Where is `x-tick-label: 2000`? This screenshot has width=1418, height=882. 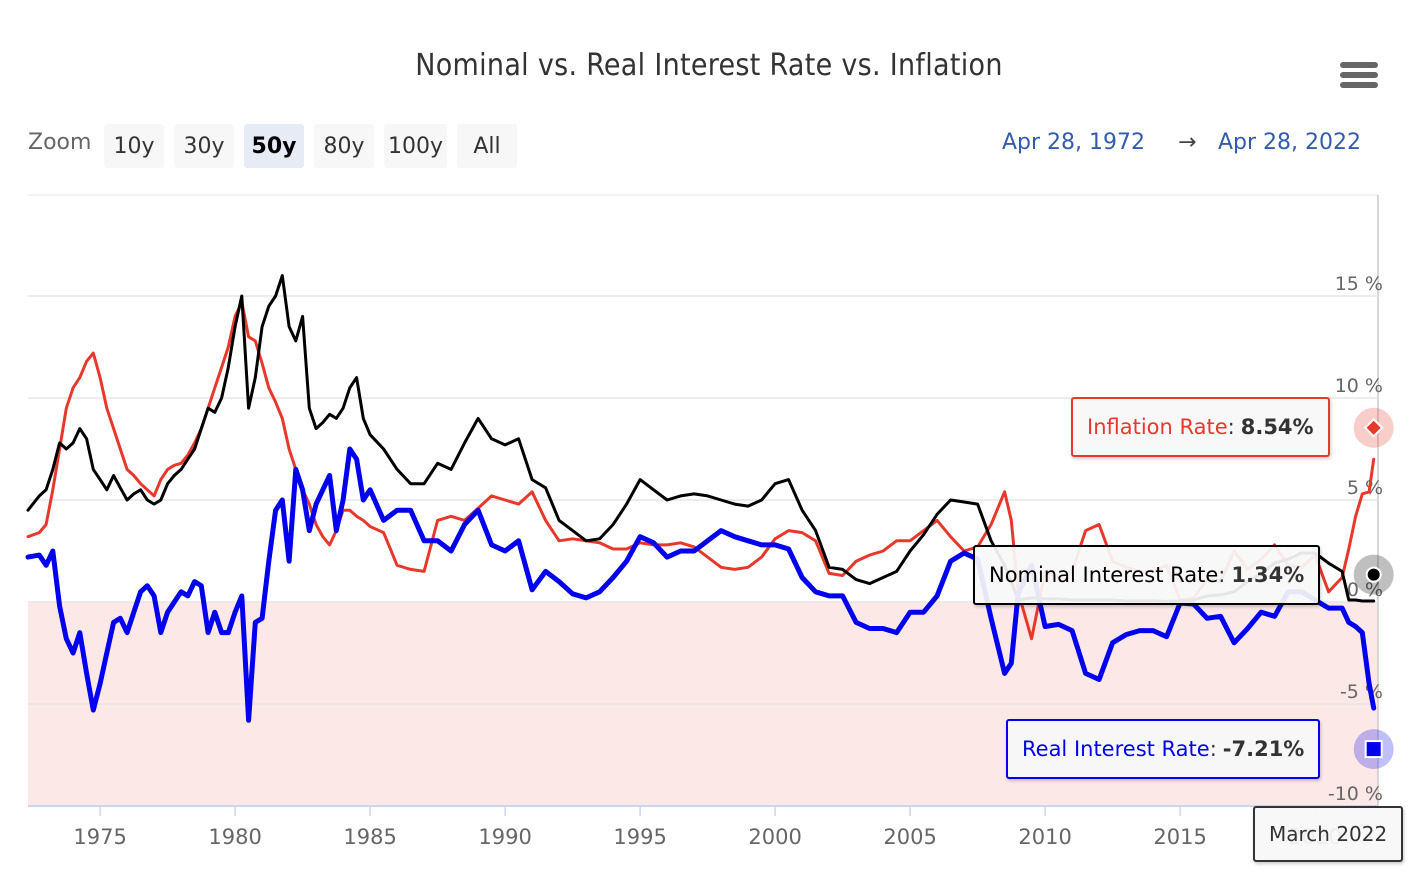 x-tick-label: 2000 is located at coordinates (774, 837).